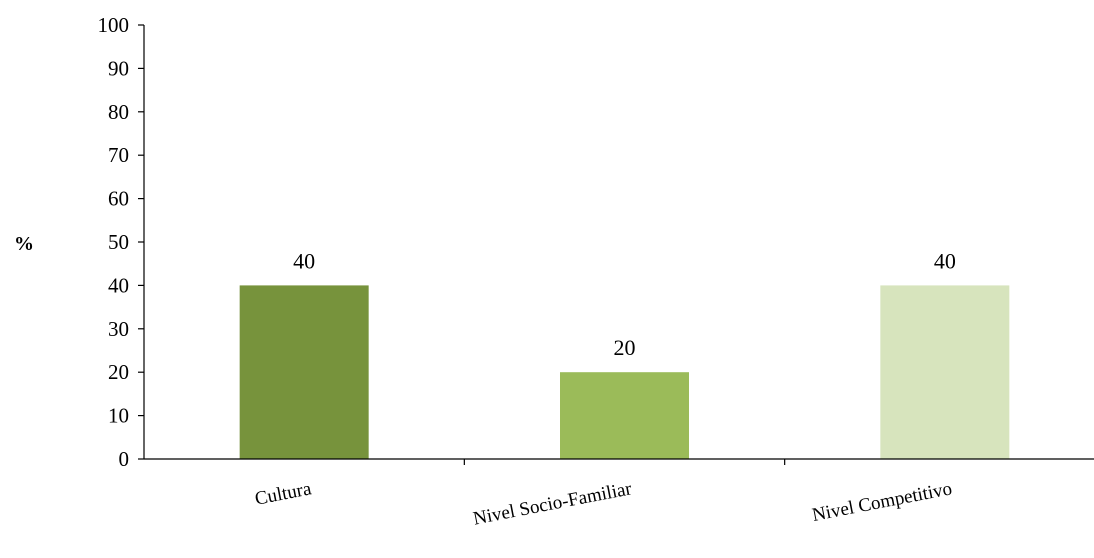 This screenshot has width=1094, height=558. Describe the element at coordinates (118, 285) in the screenshot. I see `y-tick-label: 40` at that location.